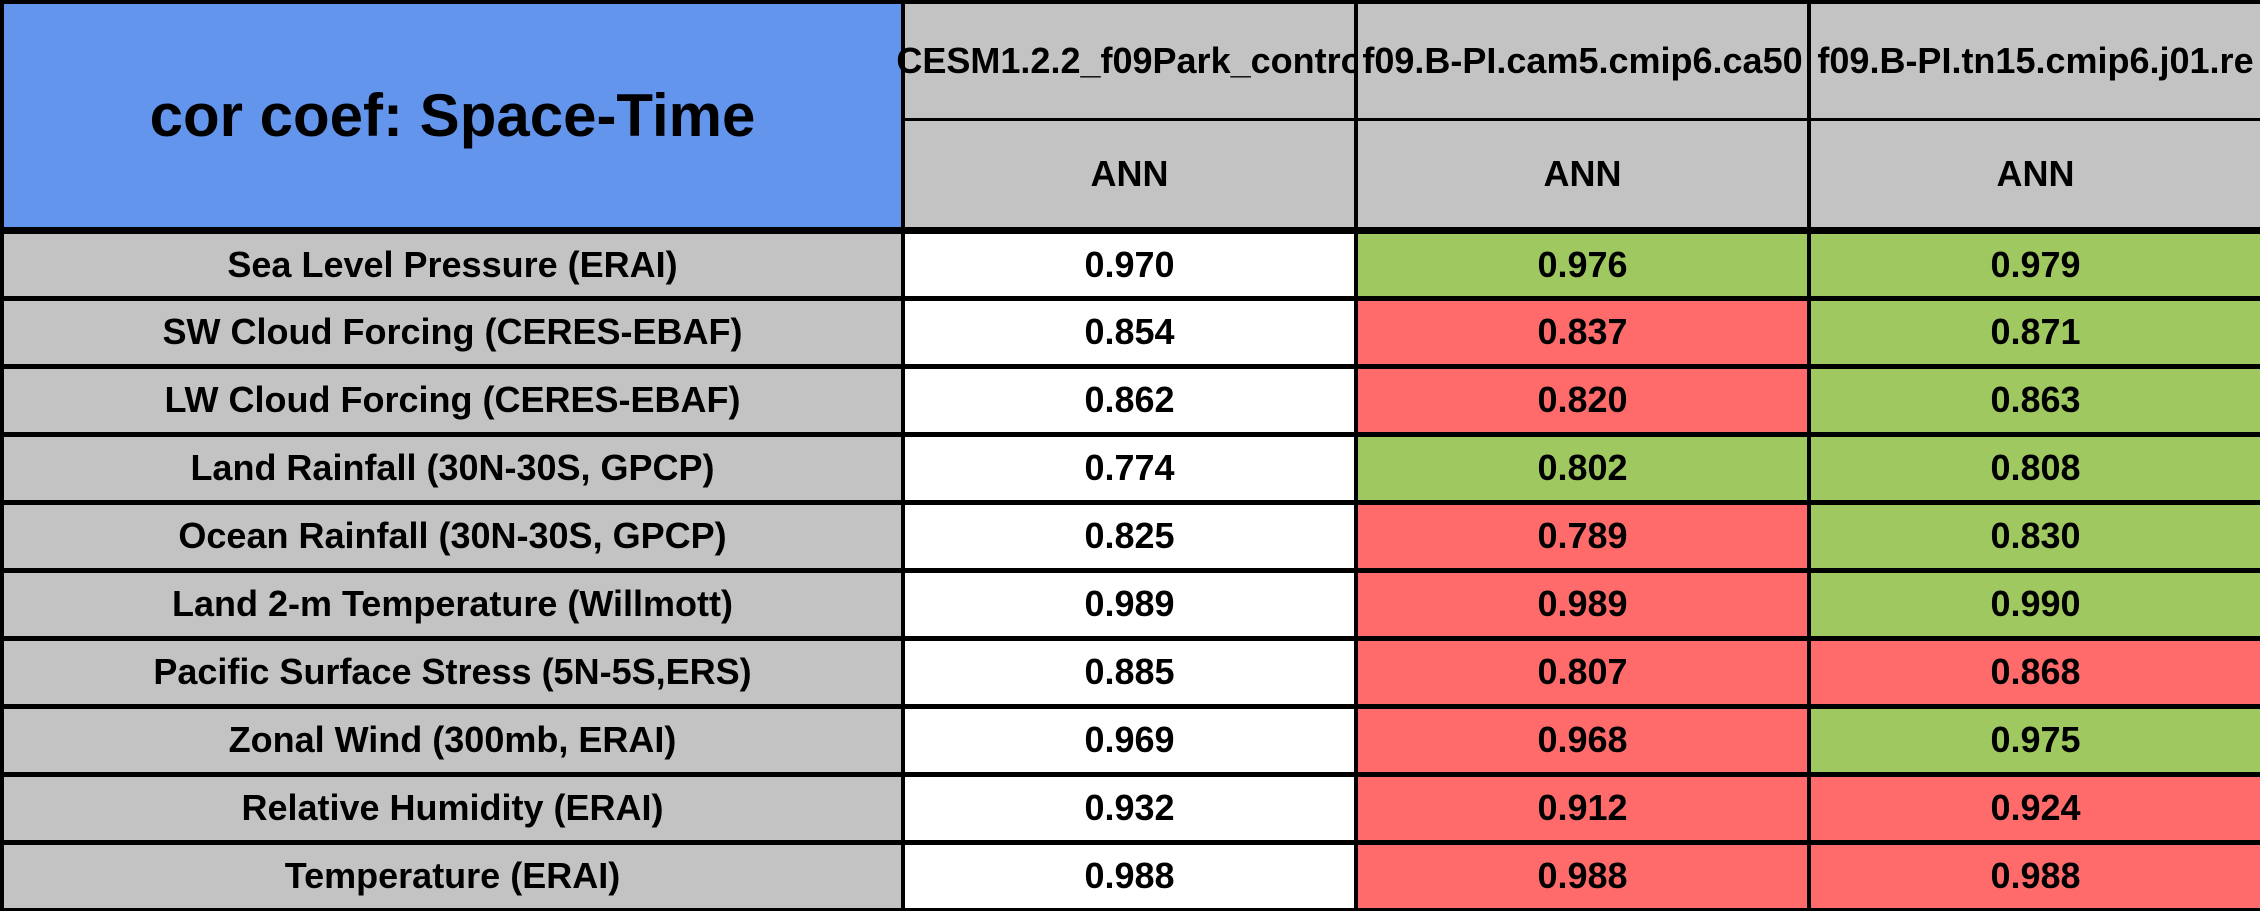  I want to click on value-cell: 0.825, so click(1129, 536).